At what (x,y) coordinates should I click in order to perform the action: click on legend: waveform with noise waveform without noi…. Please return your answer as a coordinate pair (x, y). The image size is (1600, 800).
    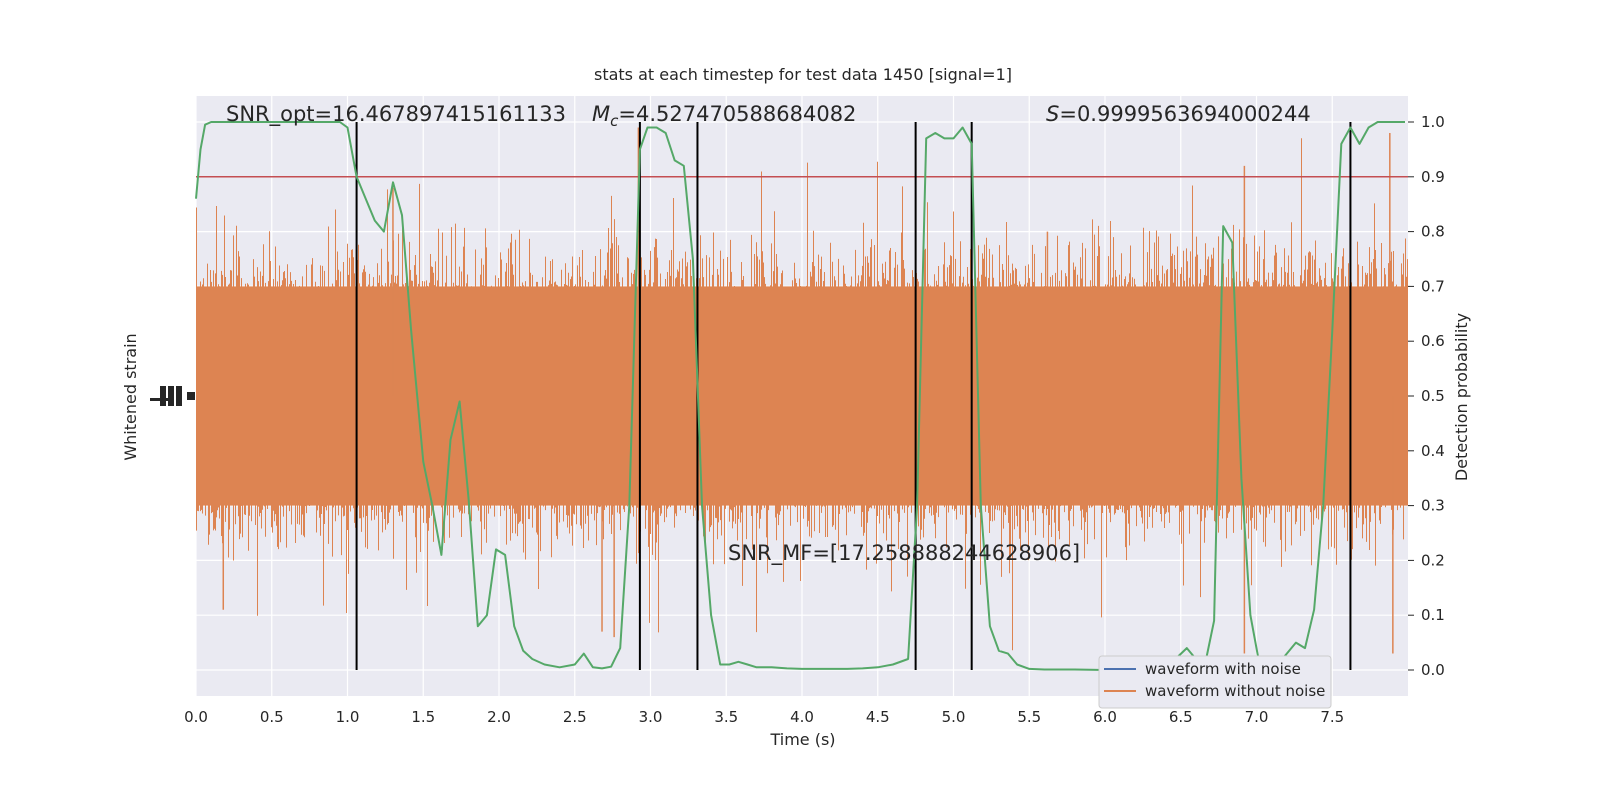
    Looking at the image, I should click on (1215, 682).